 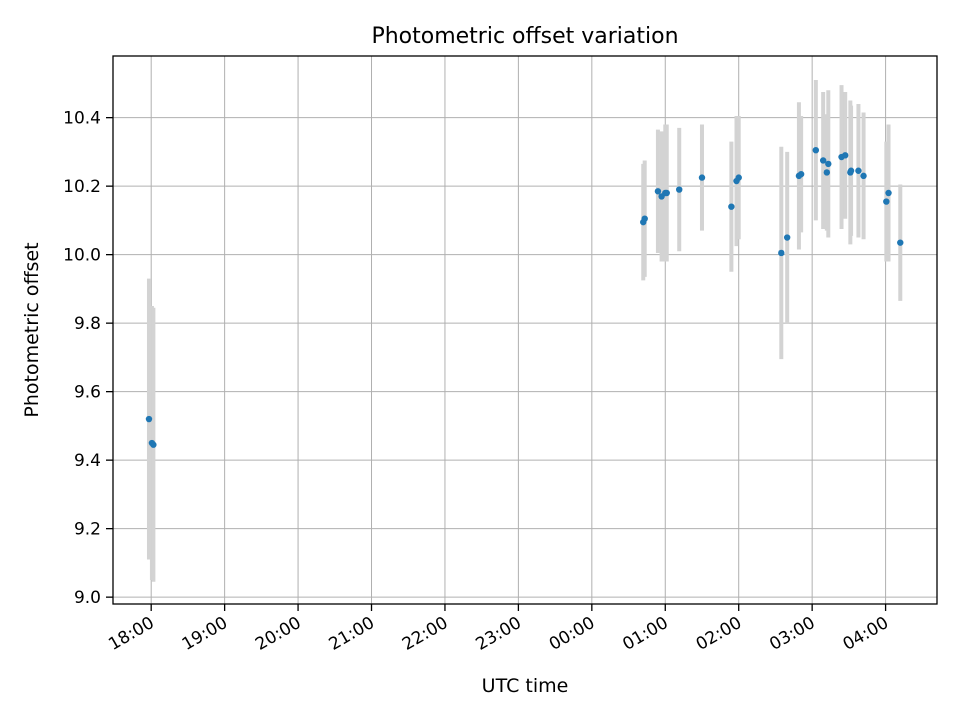 What do you see at coordinates (524, 36) in the screenshot?
I see `chart-title: Photometric offset variation` at bounding box center [524, 36].